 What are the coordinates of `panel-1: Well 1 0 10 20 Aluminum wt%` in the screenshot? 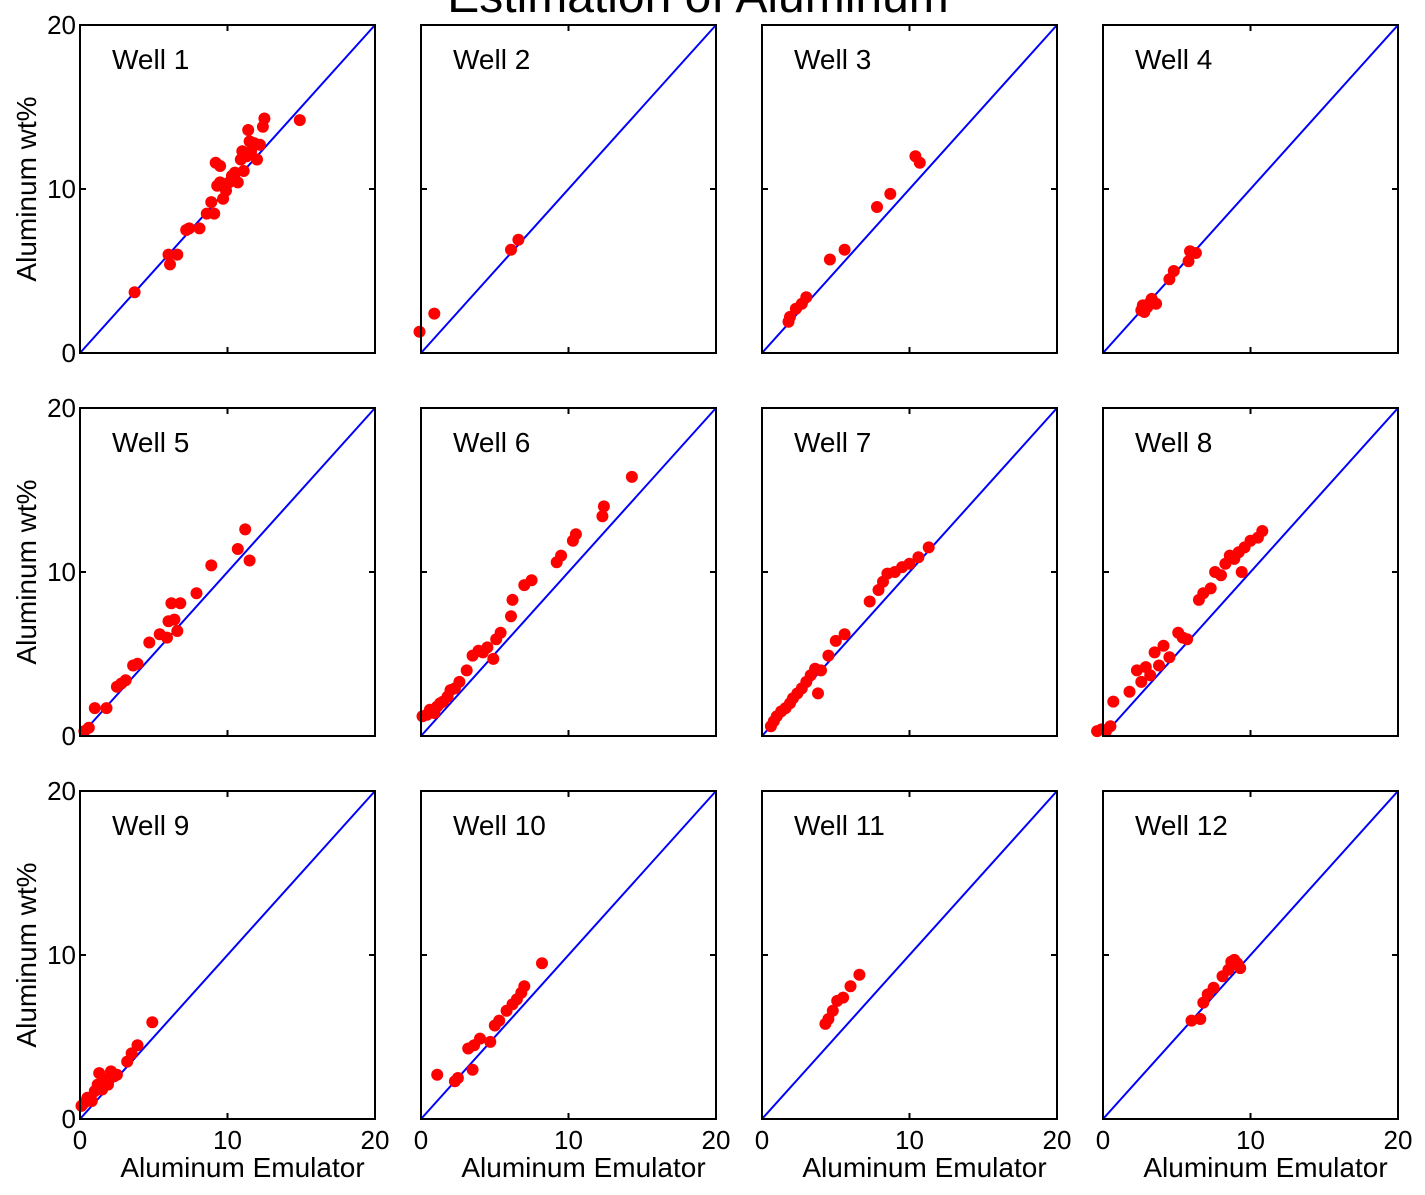 It's located at (193, 189).